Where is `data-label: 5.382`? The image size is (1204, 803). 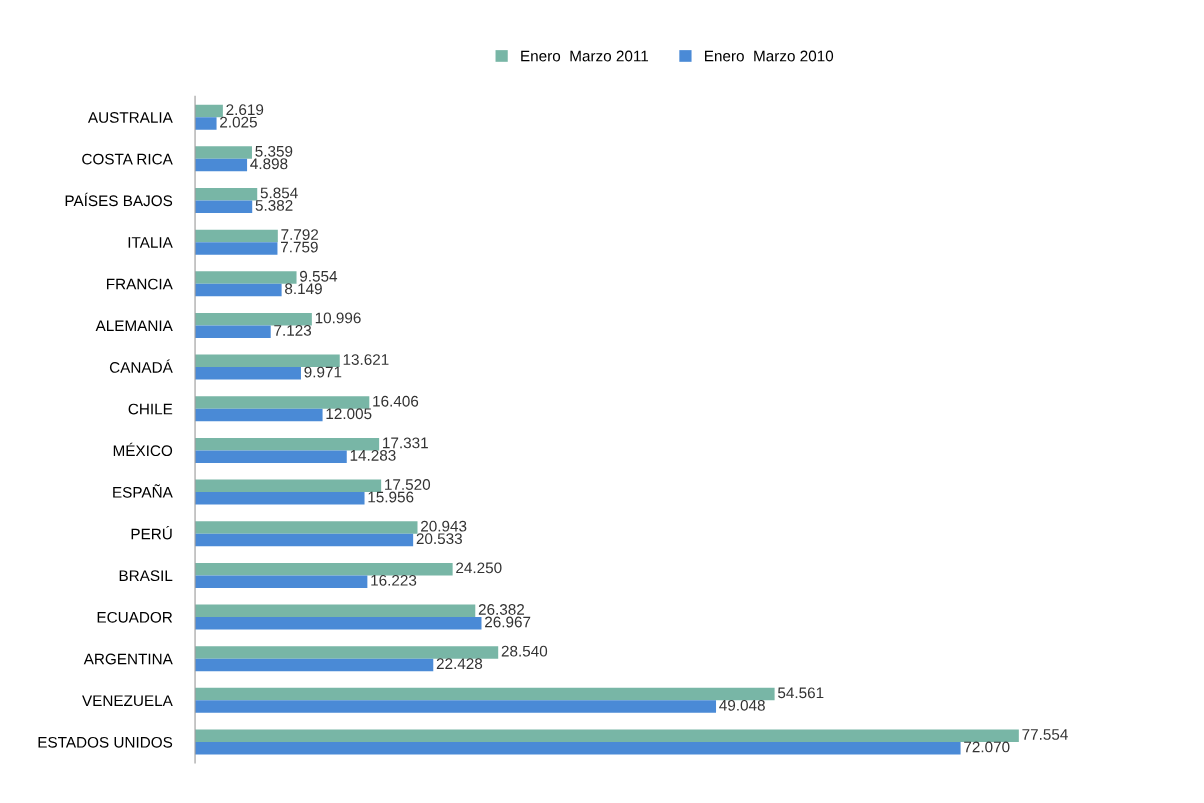
data-label: 5.382 is located at coordinates (274, 205).